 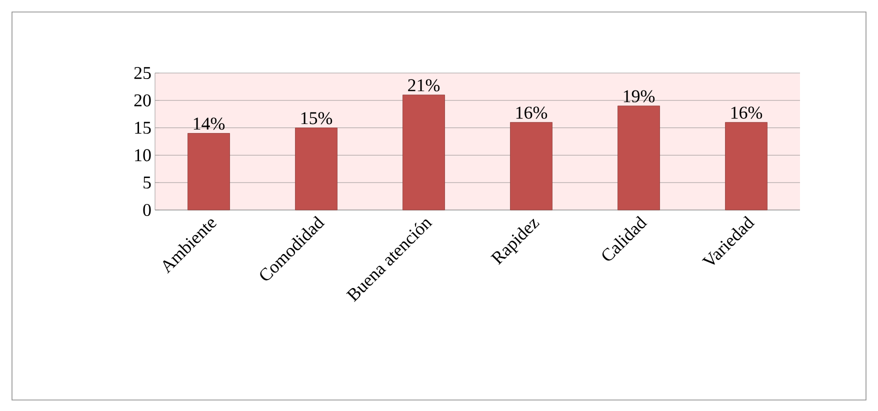 I want to click on data-label: 15%, so click(x=316, y=118).